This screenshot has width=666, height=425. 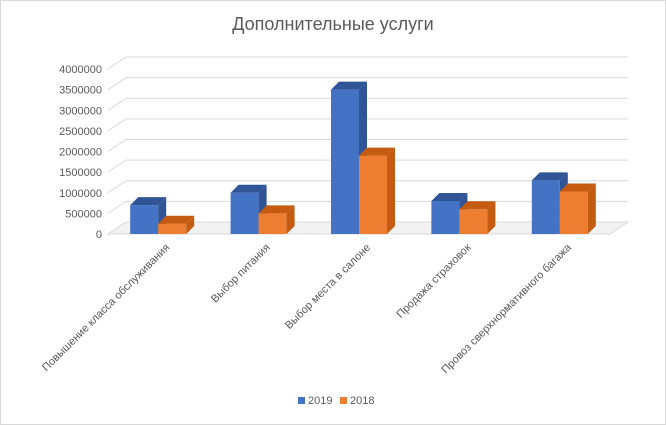 What do you see at coordinates (80, 194) in the screenshot?
I see `y-tick-label: 1000000` at bounding box center [80, 194].